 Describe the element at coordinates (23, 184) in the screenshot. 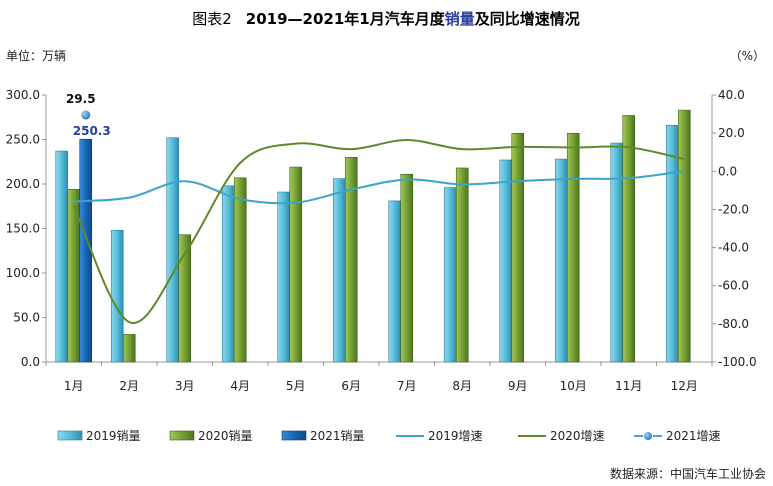

I see `left-tick-label: 200.0` at that location.